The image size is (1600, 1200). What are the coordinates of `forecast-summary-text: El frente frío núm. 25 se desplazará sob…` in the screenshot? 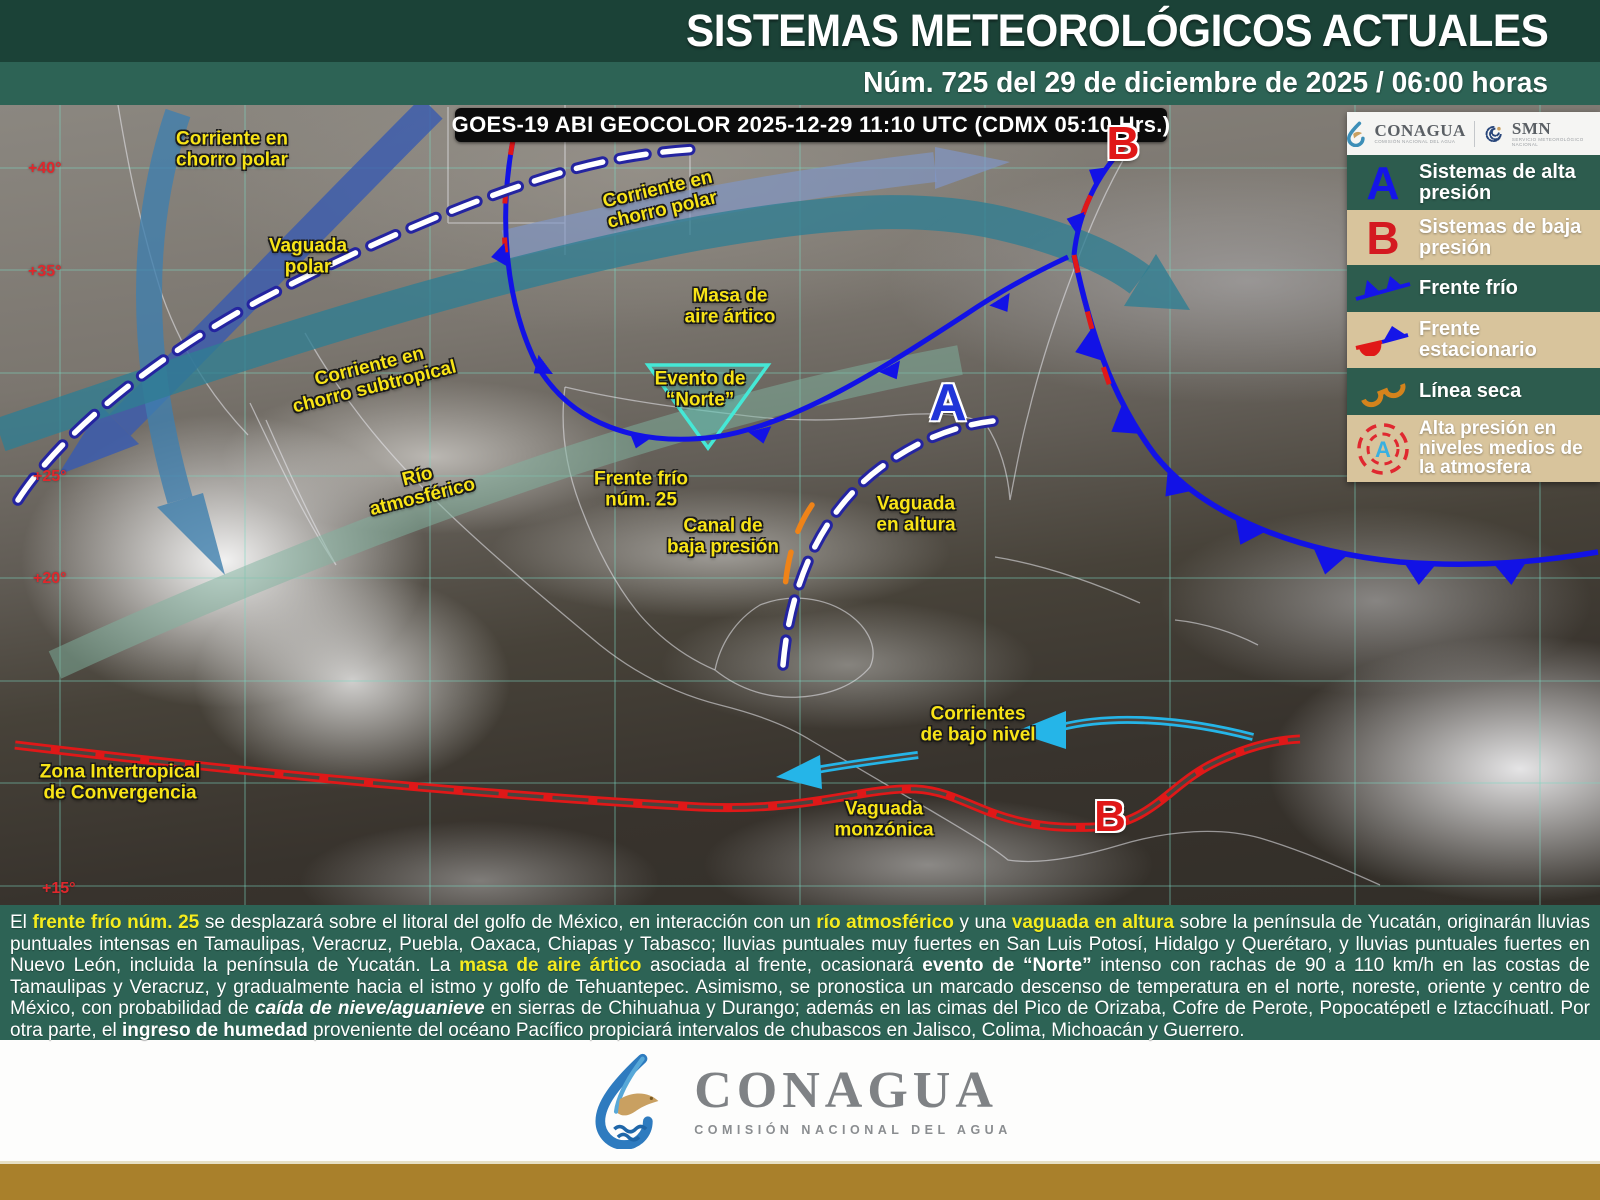 It's located at (800, 976).